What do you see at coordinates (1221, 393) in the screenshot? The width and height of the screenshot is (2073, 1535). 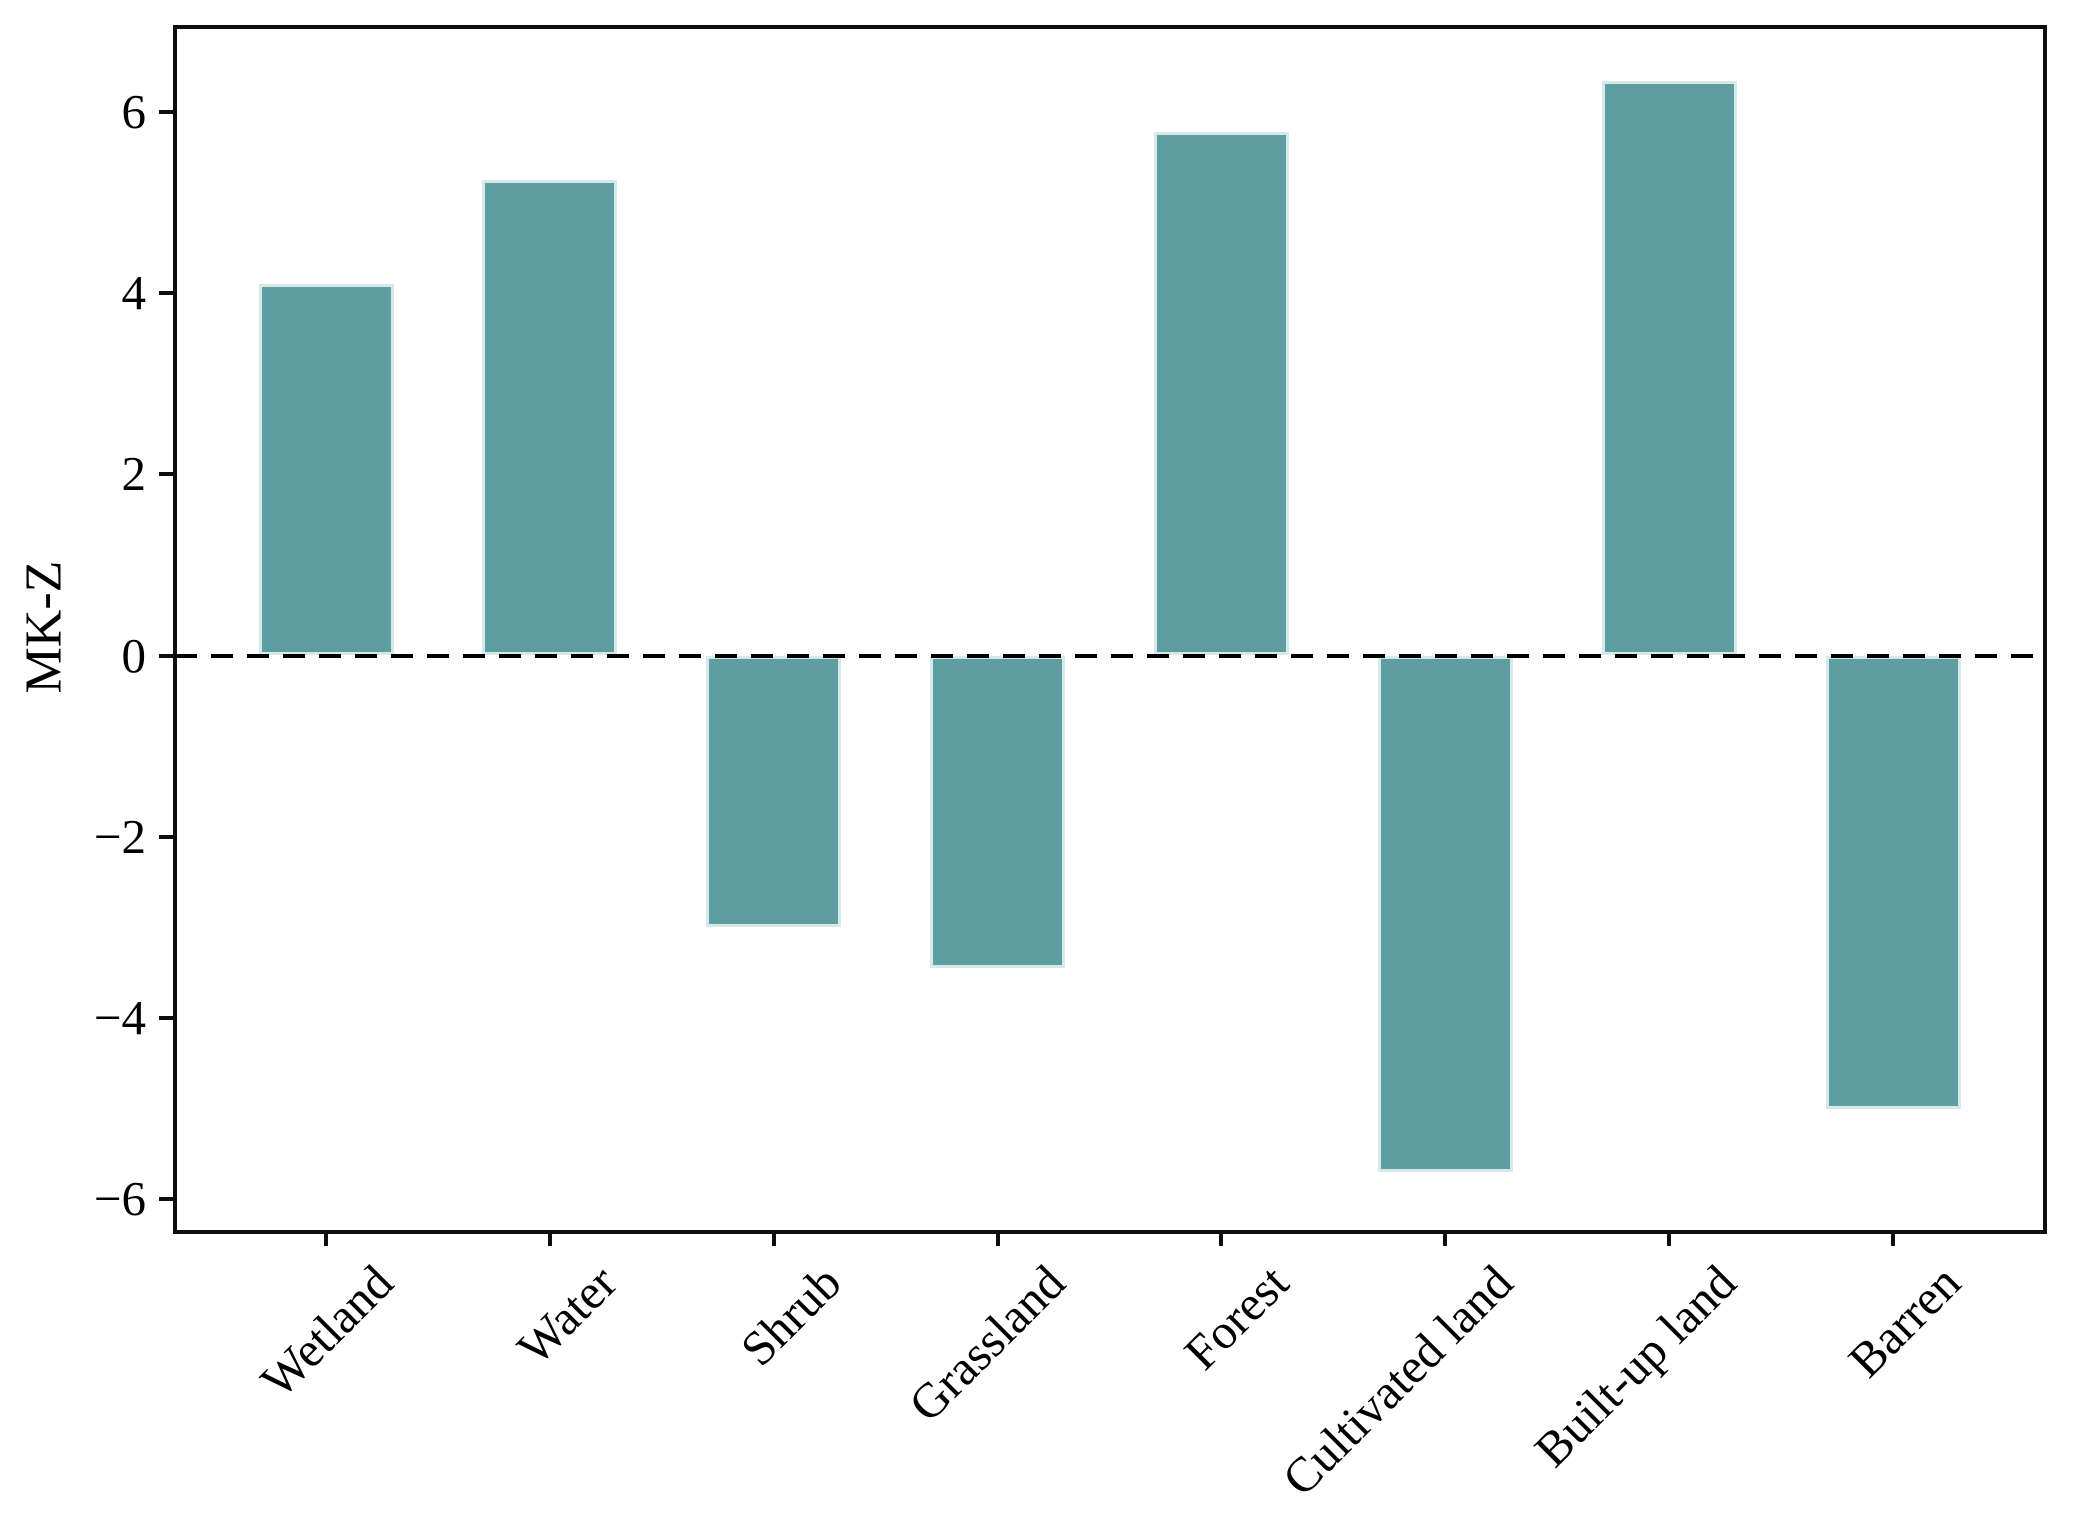 I see `bar-forest` at bounding box center [1221, 393].